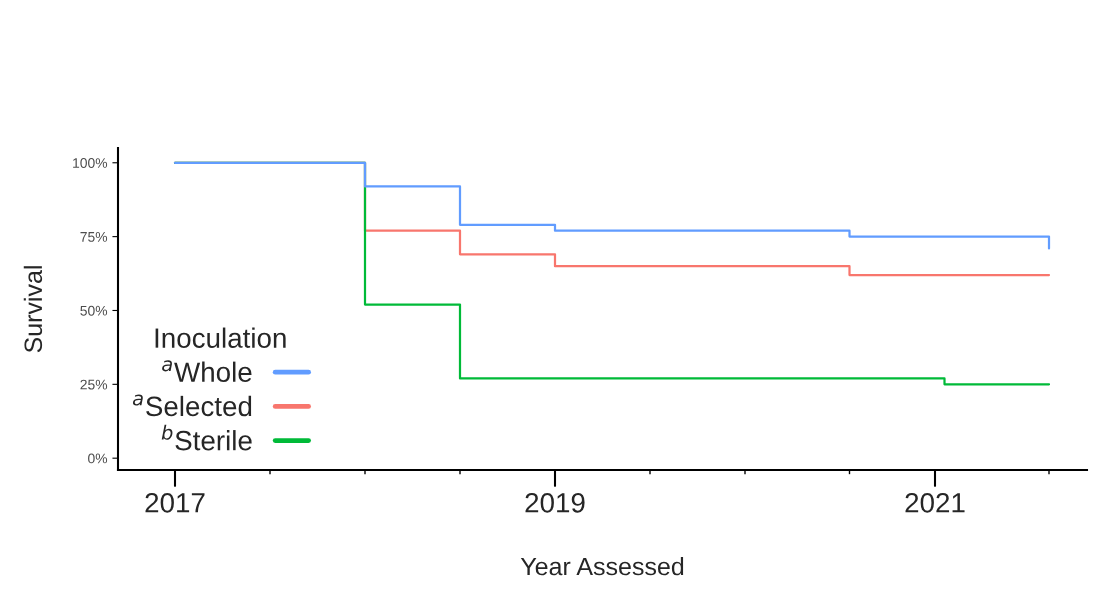 Image resolution: width=1117 pixels, height=611 pixels. I want to click on legend-label: $^{a}$Selected, so click(192, 405).